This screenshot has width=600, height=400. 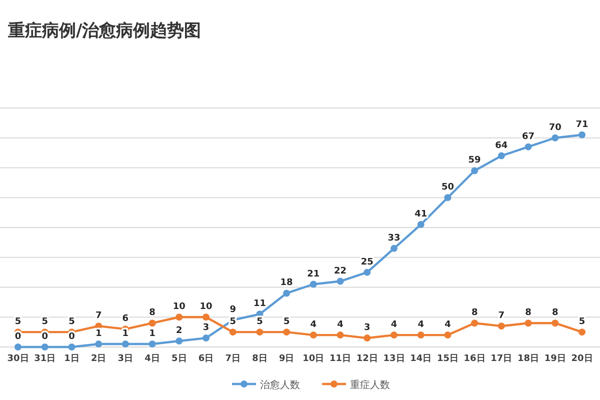 I want to click on data-label: 25, so click(x=367, y=262).